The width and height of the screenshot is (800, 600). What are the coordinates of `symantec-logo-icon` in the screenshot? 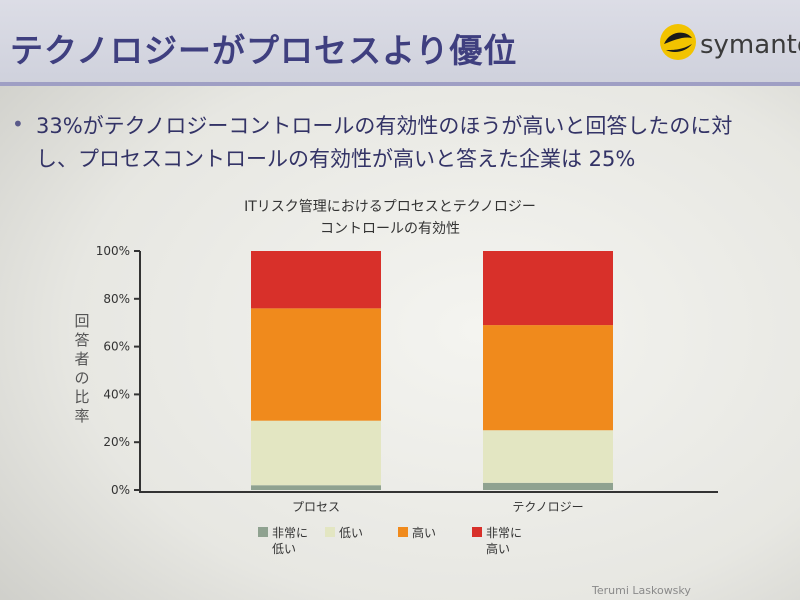 It's located at (678, 42).